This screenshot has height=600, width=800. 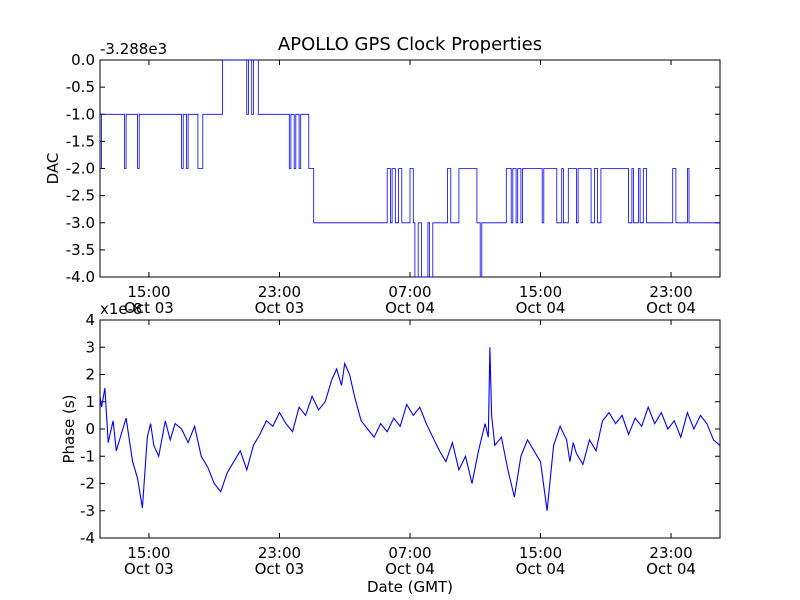 I want to click on dac-ytick-label: -2.0, so click(x=80, y=169).